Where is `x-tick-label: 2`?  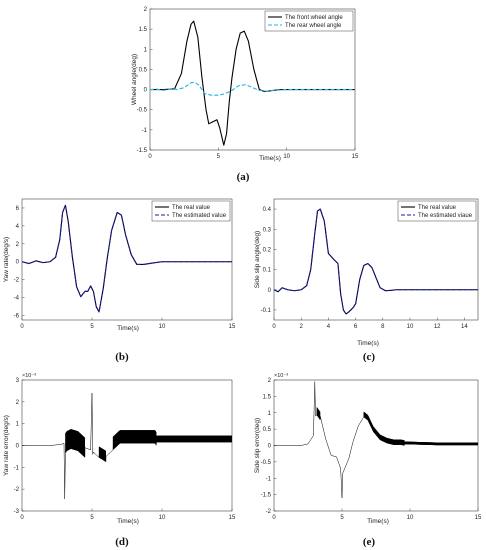
x-tick-label: 2 is located at coordinates (302, 327).